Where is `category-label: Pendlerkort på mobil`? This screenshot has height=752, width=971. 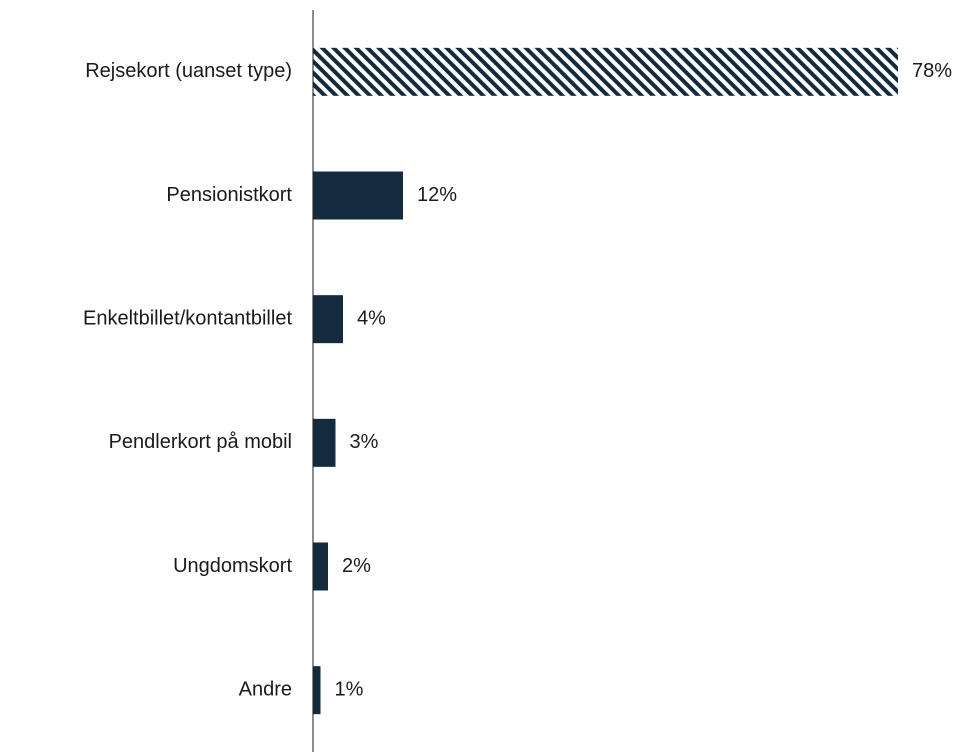 category-label: Pendlerkort på mobil is located at coordinates (200, 442).